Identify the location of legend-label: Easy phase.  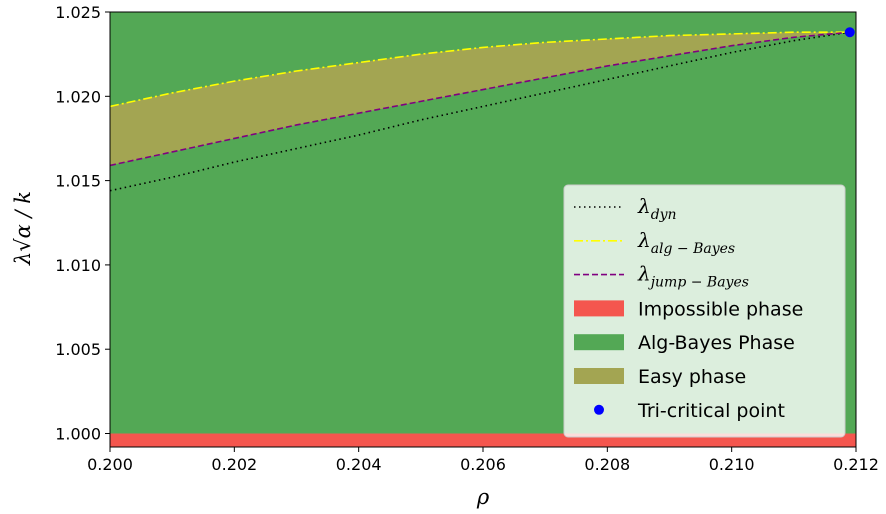
(692, 377).